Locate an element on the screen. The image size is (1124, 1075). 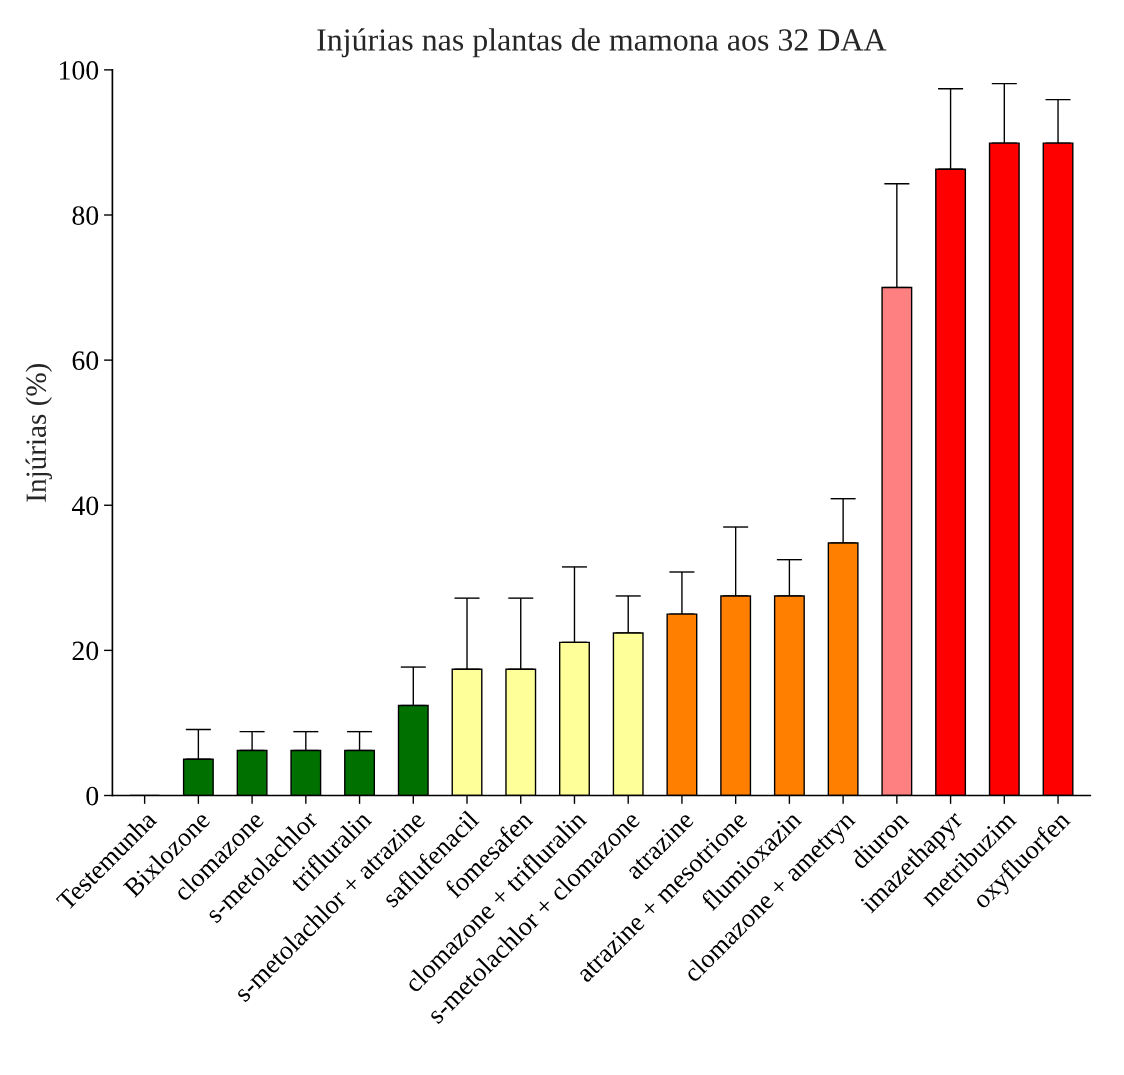
y-tick-label: 100 is located at coordinates (79, 70).